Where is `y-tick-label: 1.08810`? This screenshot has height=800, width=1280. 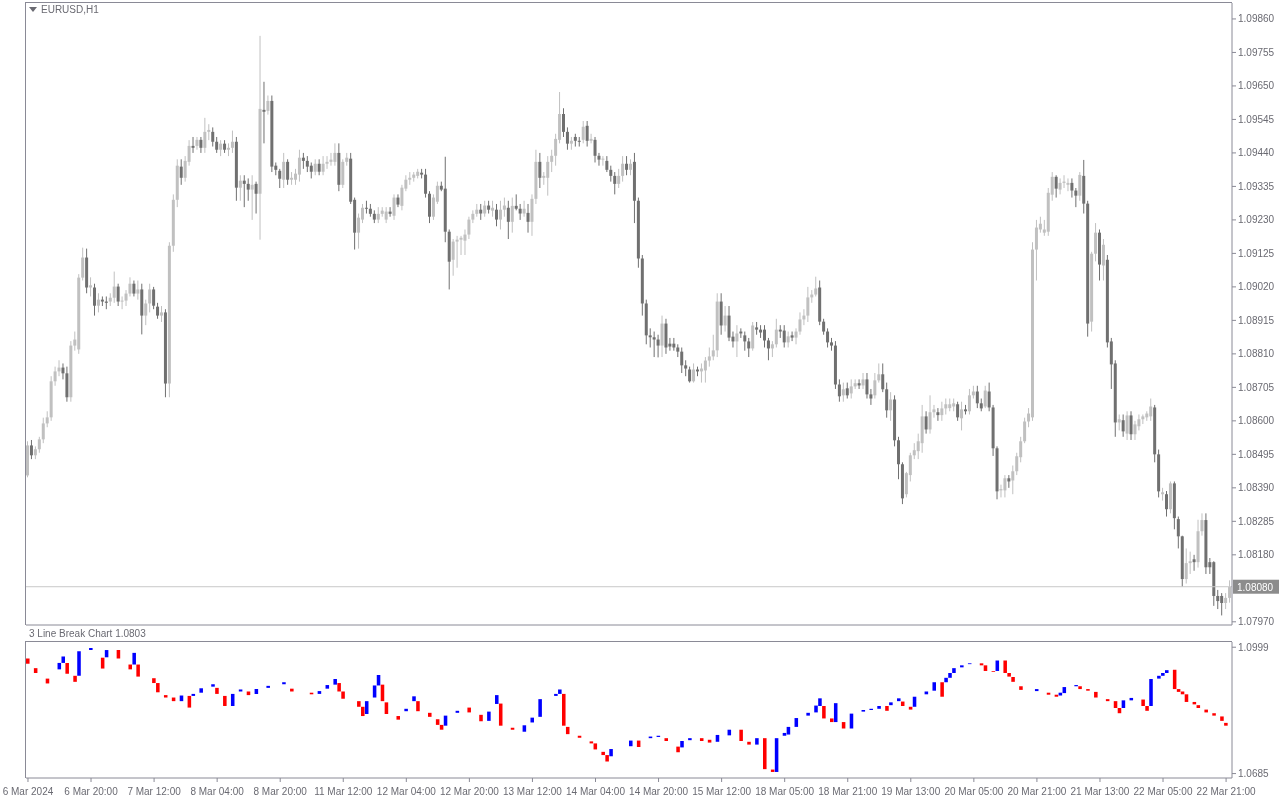
y-tick-label: 1.08810 is located at coordinates (1256, 354).